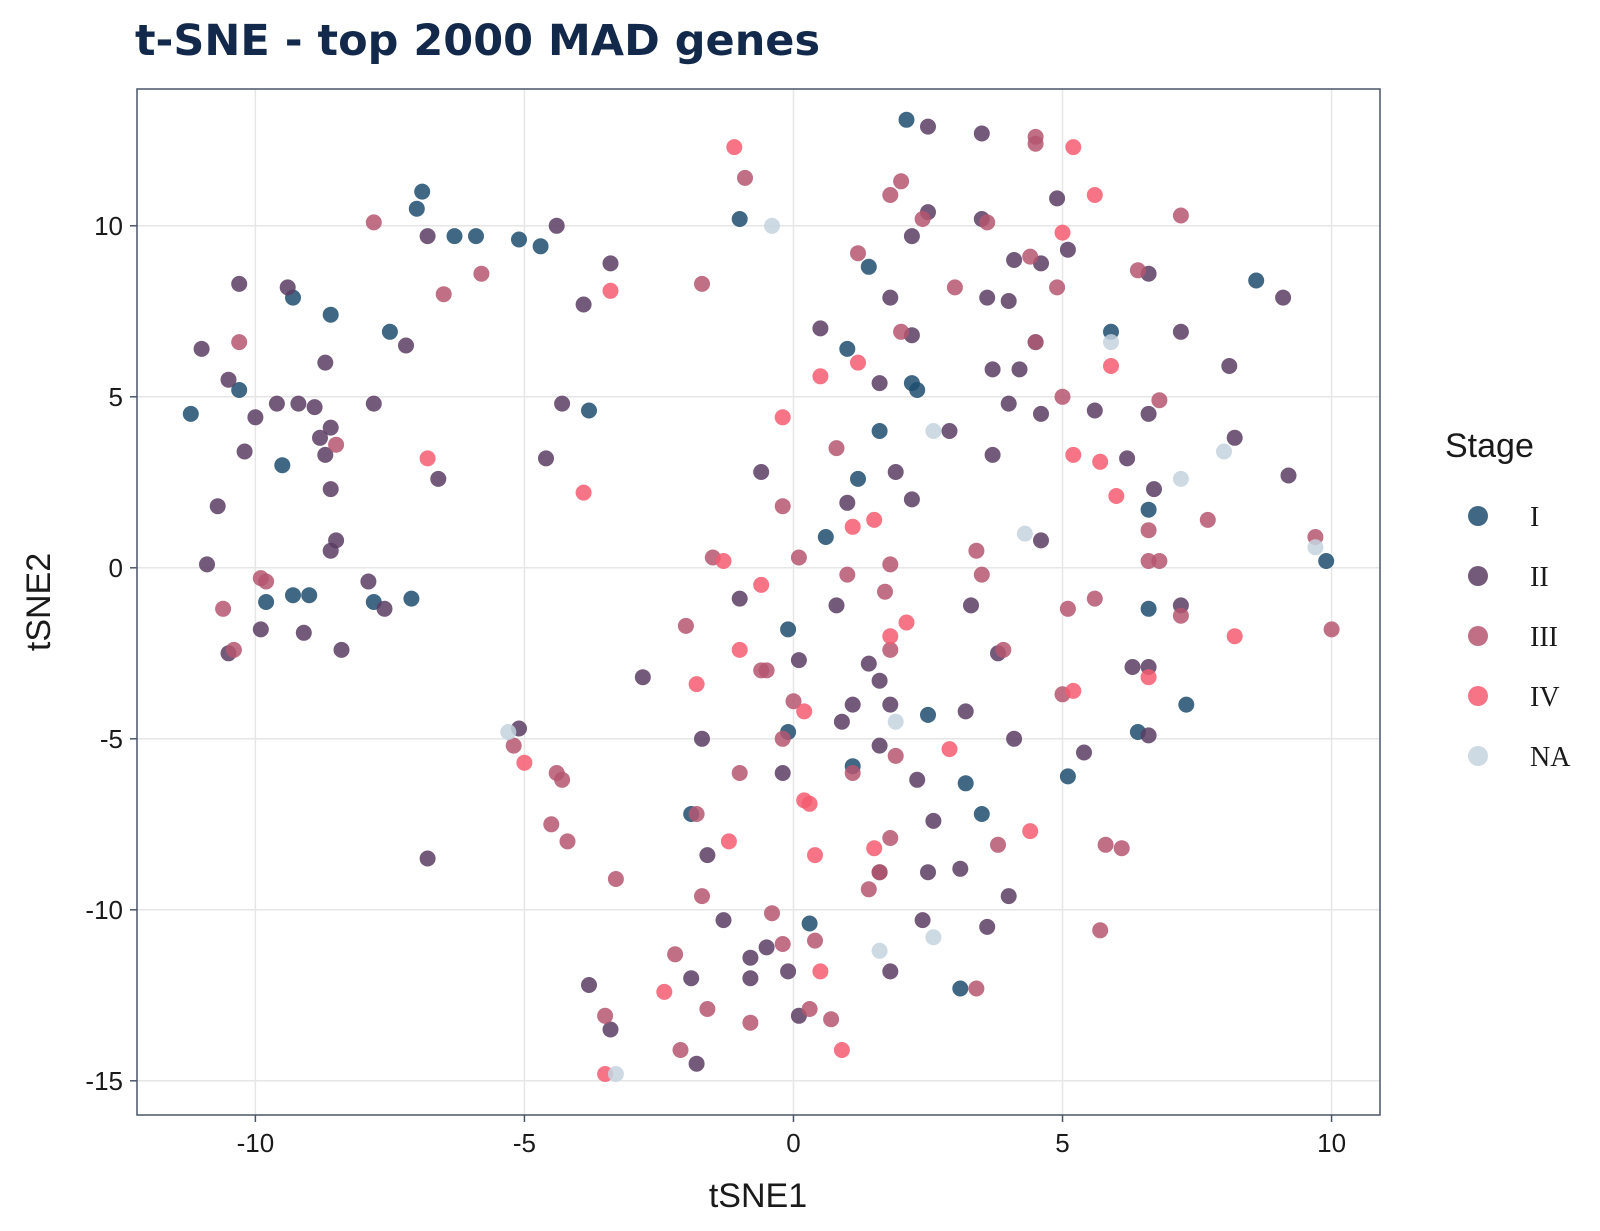  Describe the element at coordinates (793, 1143) in the screenshot. I see `x-tick-label: 0` at that location.